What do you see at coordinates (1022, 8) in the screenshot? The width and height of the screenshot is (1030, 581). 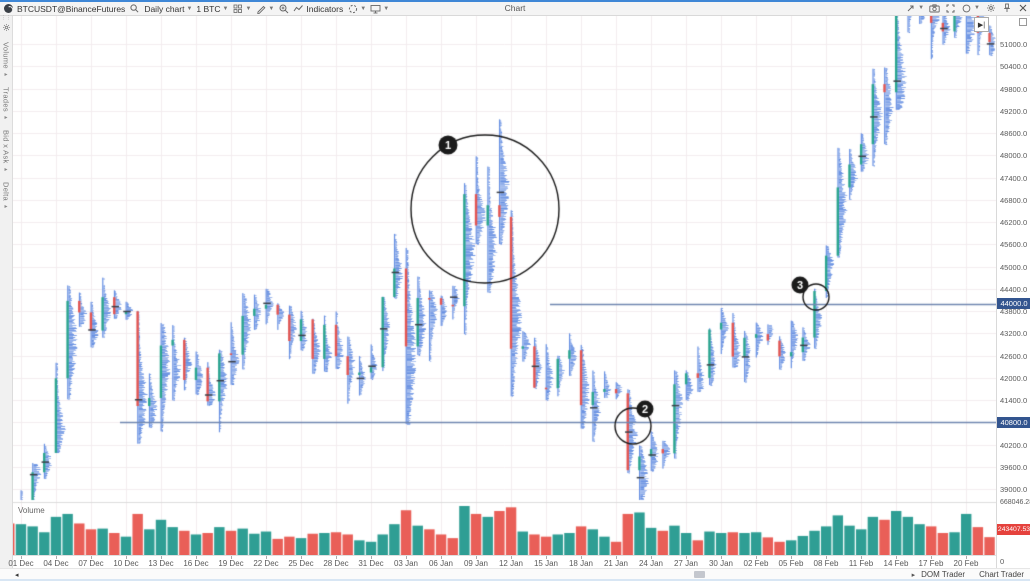 I see `close-icon` at bounding box center [1022, 8].